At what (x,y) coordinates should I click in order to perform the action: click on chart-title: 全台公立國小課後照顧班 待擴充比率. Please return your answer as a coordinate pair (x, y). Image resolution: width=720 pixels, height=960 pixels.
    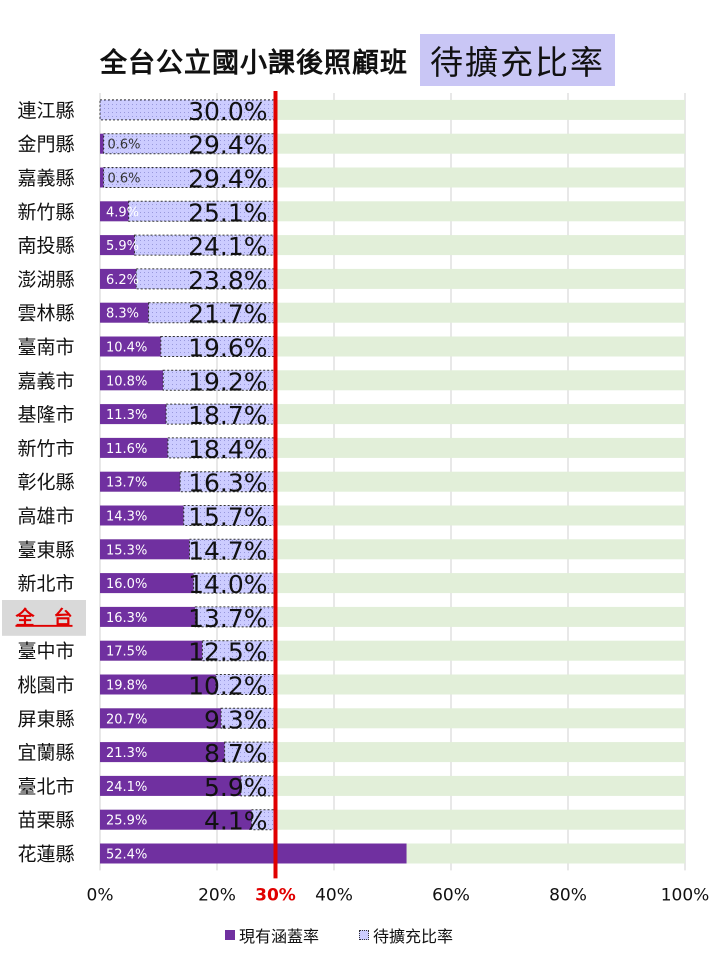
    Looking at the image, I should click on (357, 60).